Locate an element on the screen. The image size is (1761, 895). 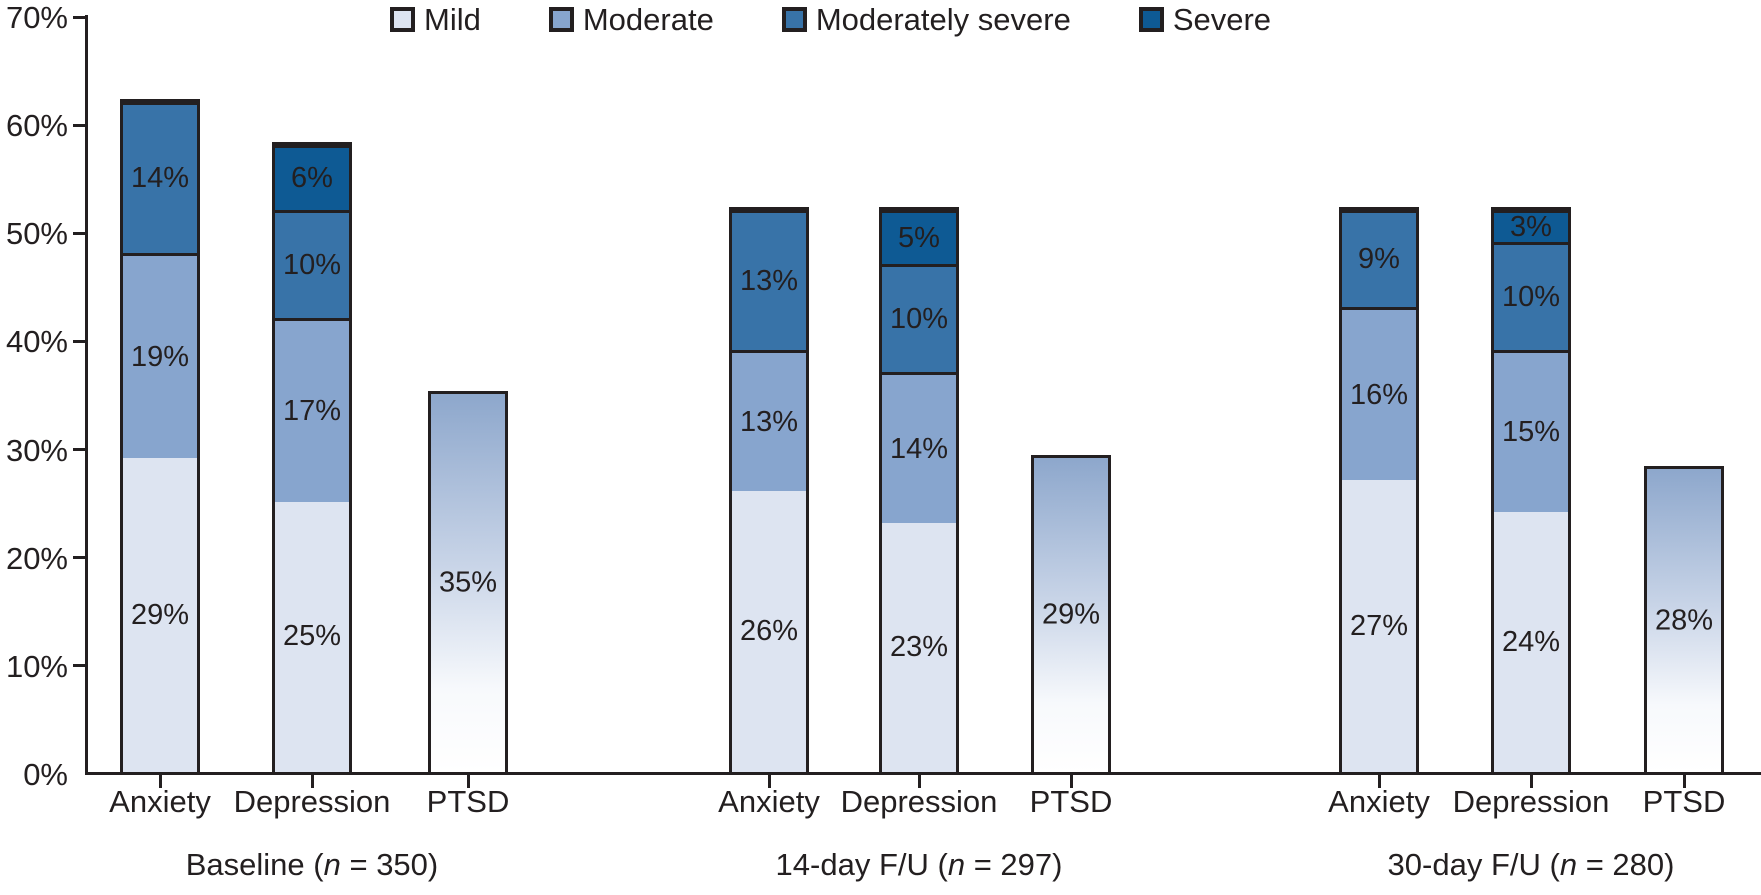
bar-ptsd-group1: 35% is located at coordinates (468, 582).